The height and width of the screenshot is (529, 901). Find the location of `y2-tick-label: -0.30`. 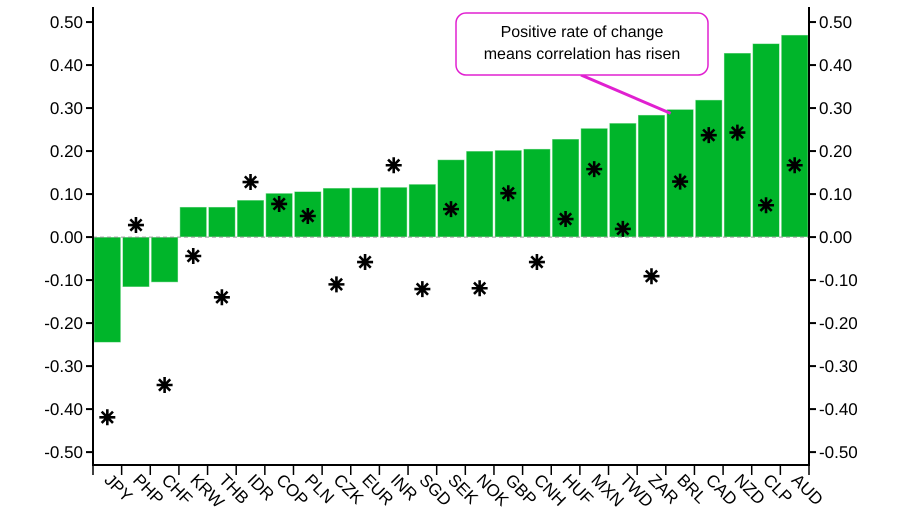

y2-tick-label: -0.30 is located at coordinates (838, 366).